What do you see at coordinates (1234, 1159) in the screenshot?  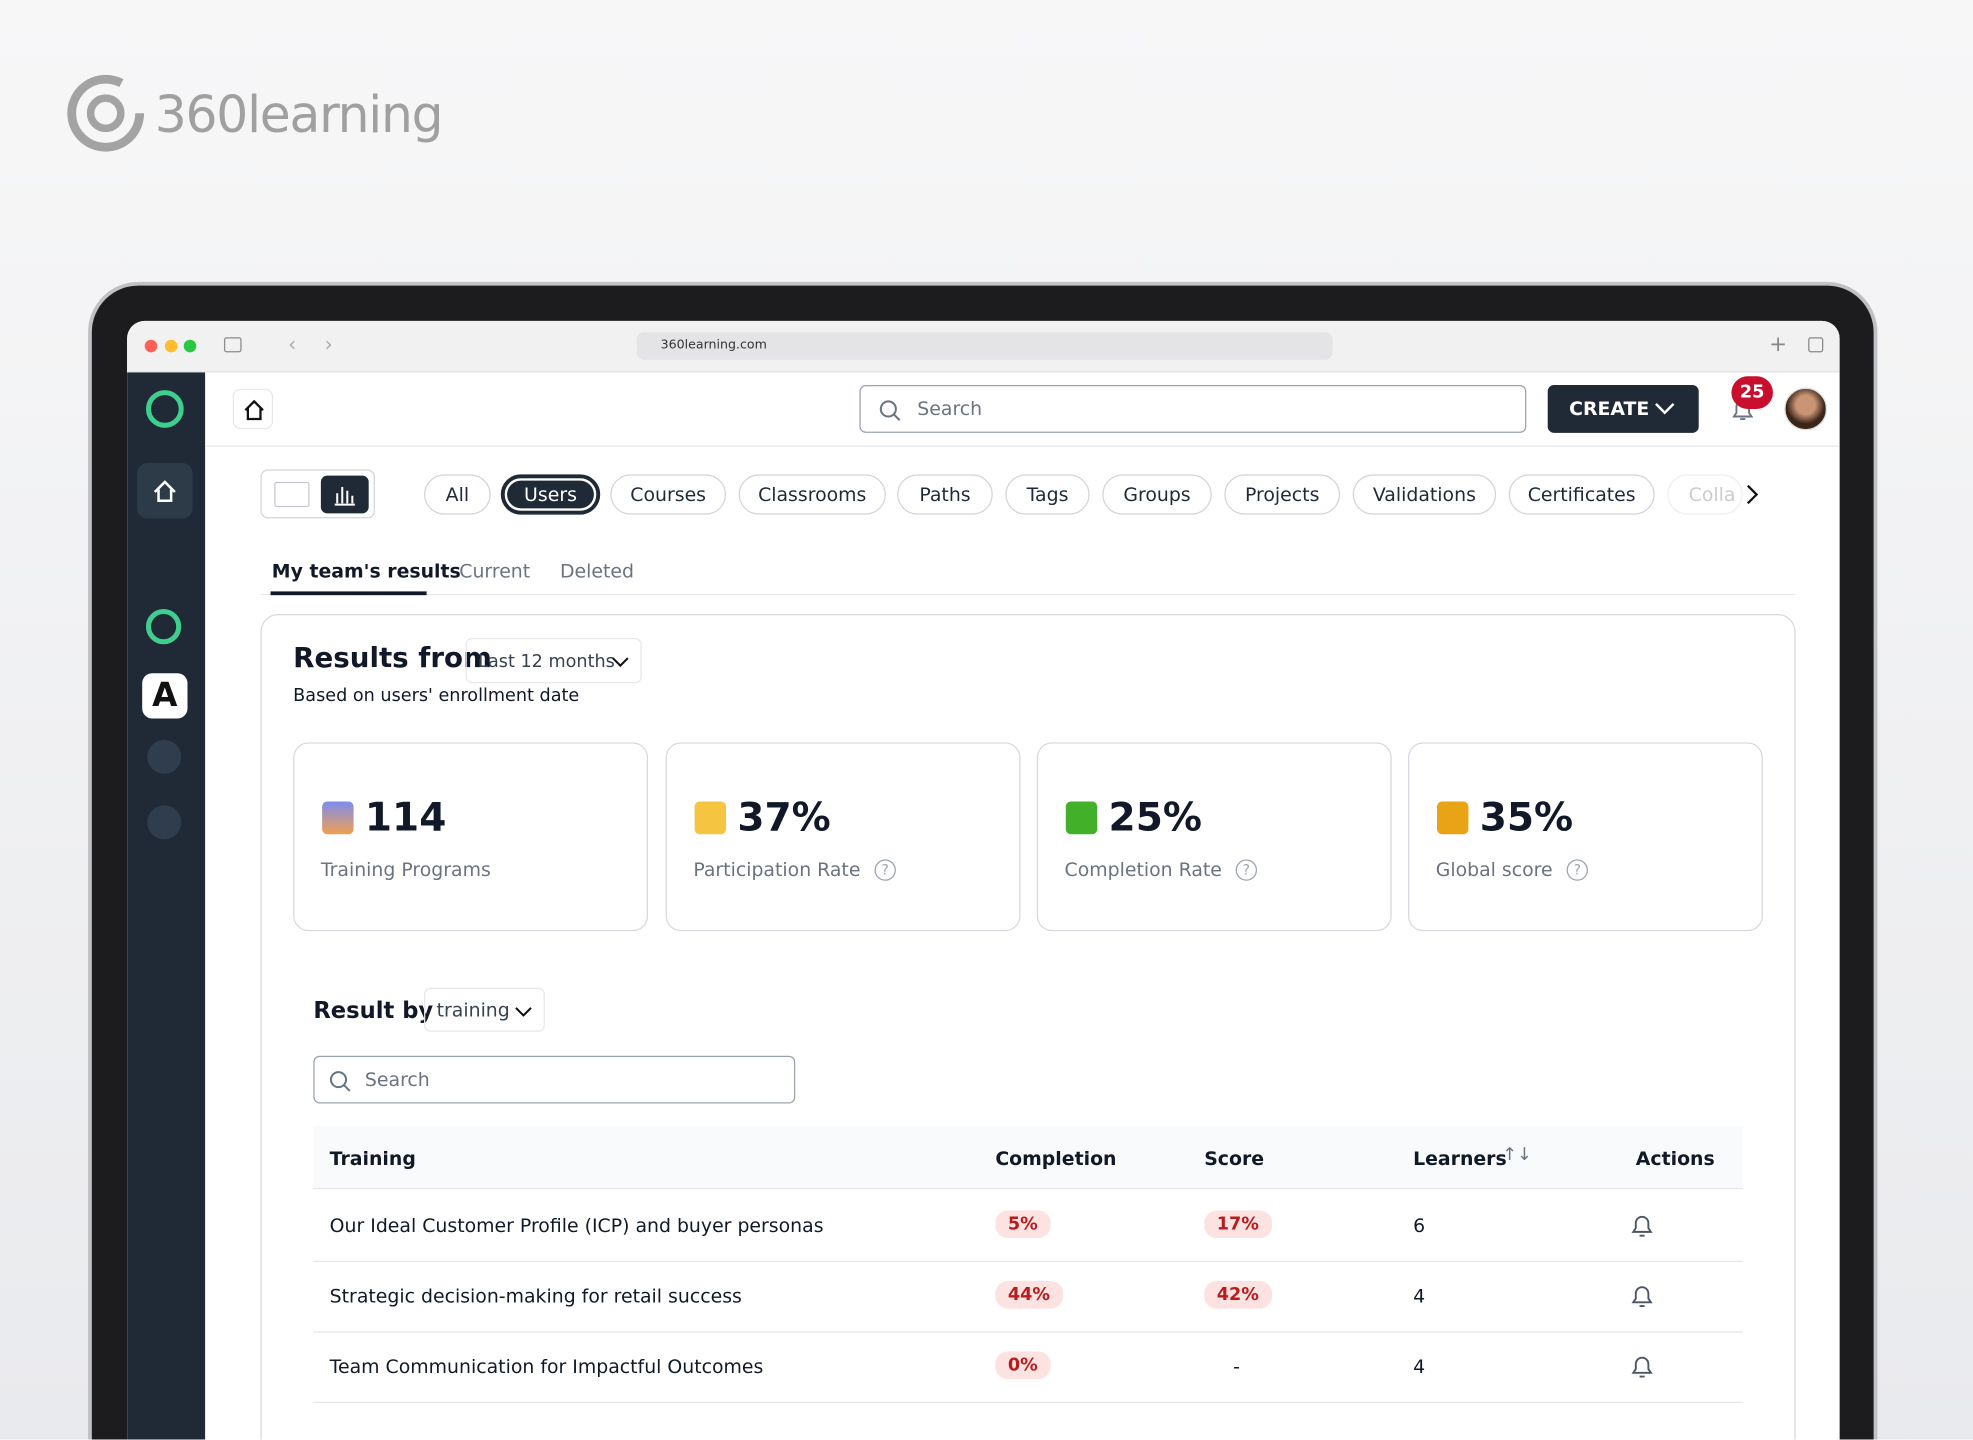 I see `column-header: Score` at bounding box center [1234, 1159].